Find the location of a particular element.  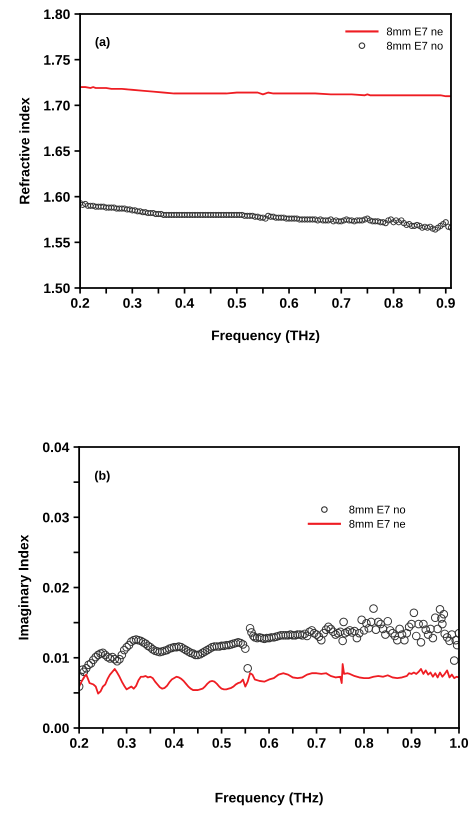

y-tick-label: 1.75 is located at coordinates (57, 60).